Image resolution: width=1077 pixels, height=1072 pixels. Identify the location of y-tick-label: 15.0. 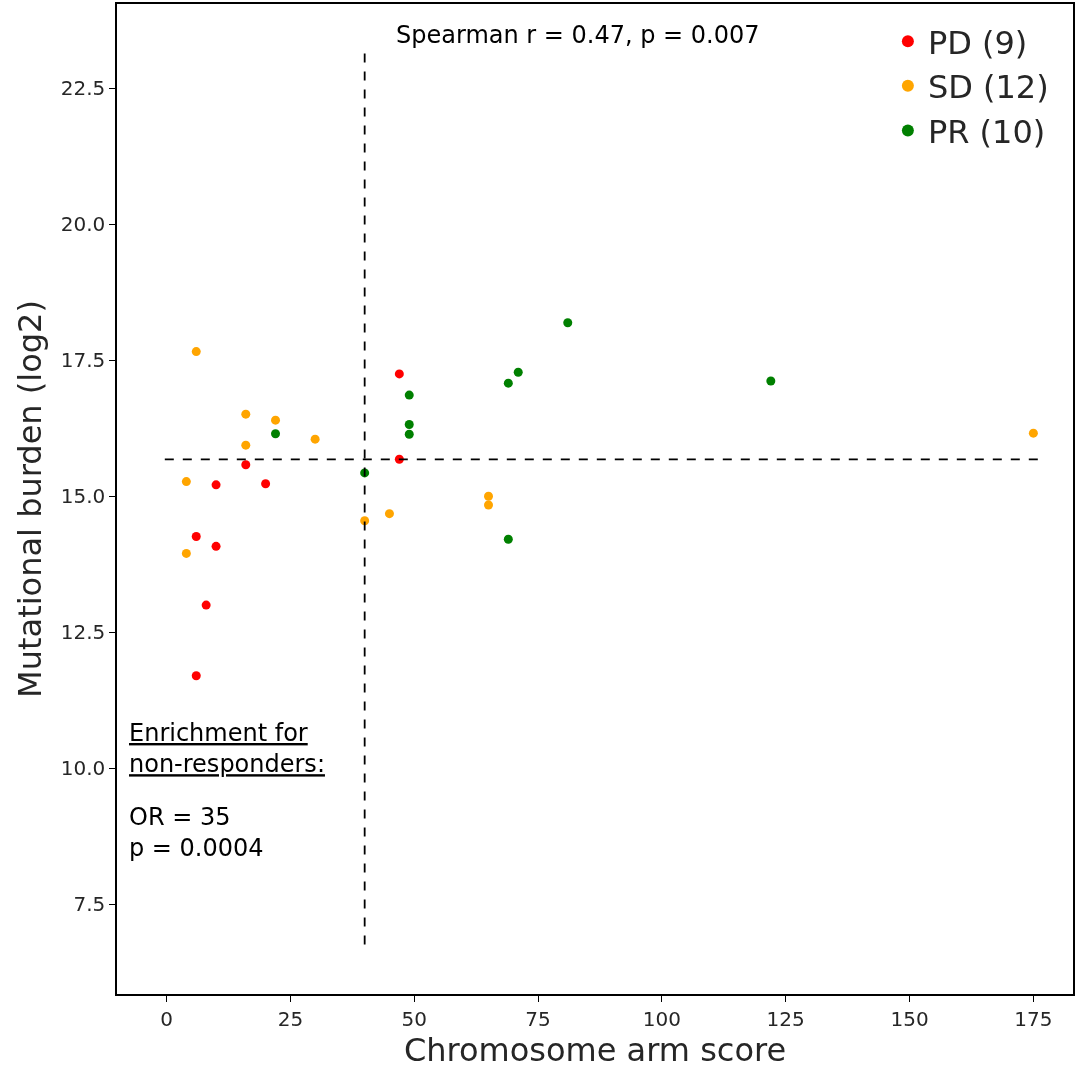
(83, 496).